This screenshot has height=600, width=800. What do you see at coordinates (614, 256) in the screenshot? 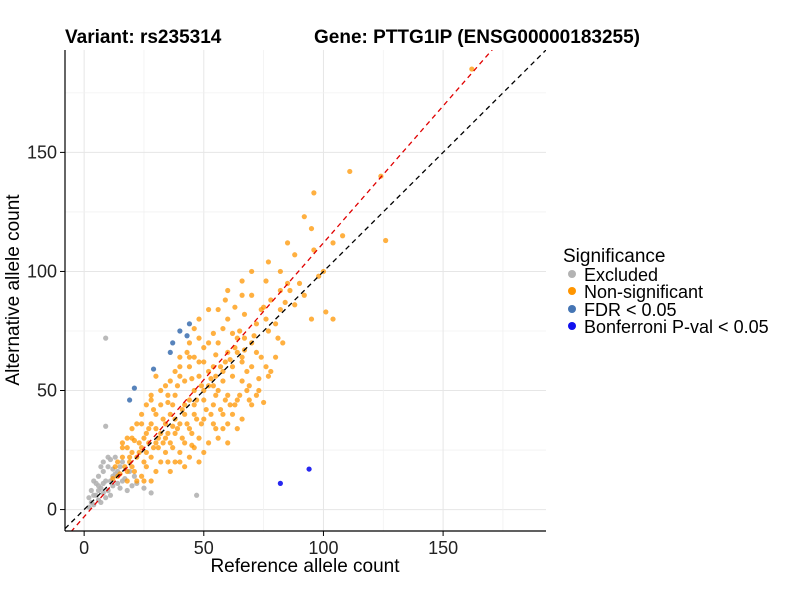
I see `legend-title: Significance` at bounding box center [614, 256].